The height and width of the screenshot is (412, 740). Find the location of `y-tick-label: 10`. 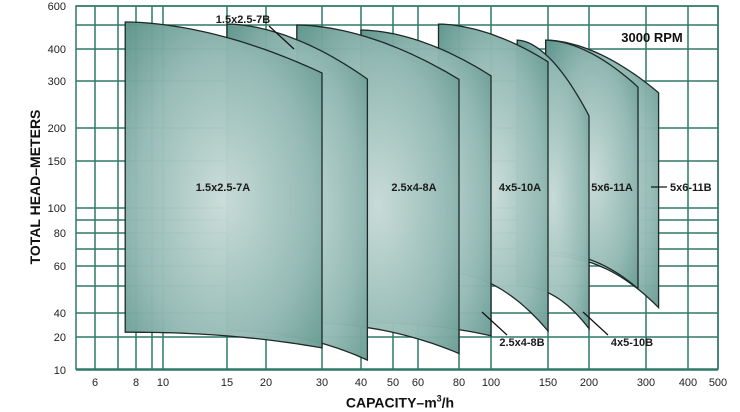

y-tick-label: 10 is located at coordinates (60, 371).